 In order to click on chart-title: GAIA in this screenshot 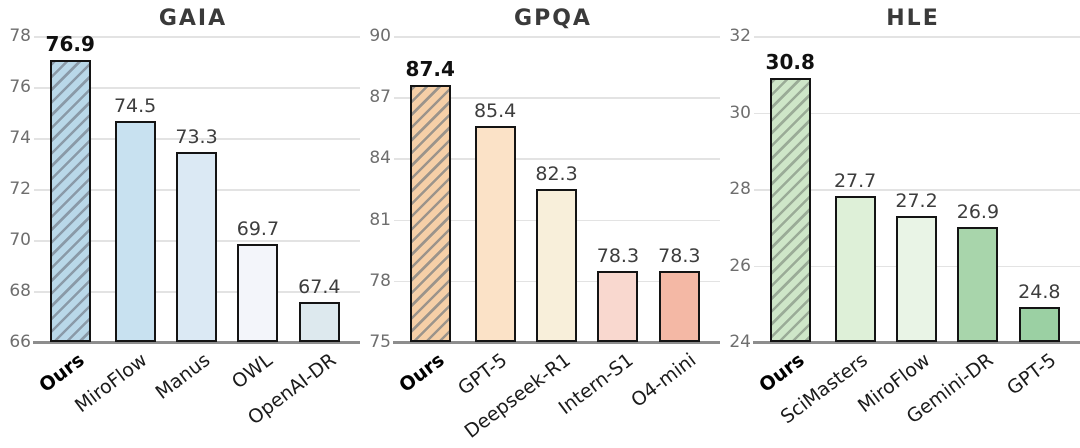, I will do `click(193, 18)`.